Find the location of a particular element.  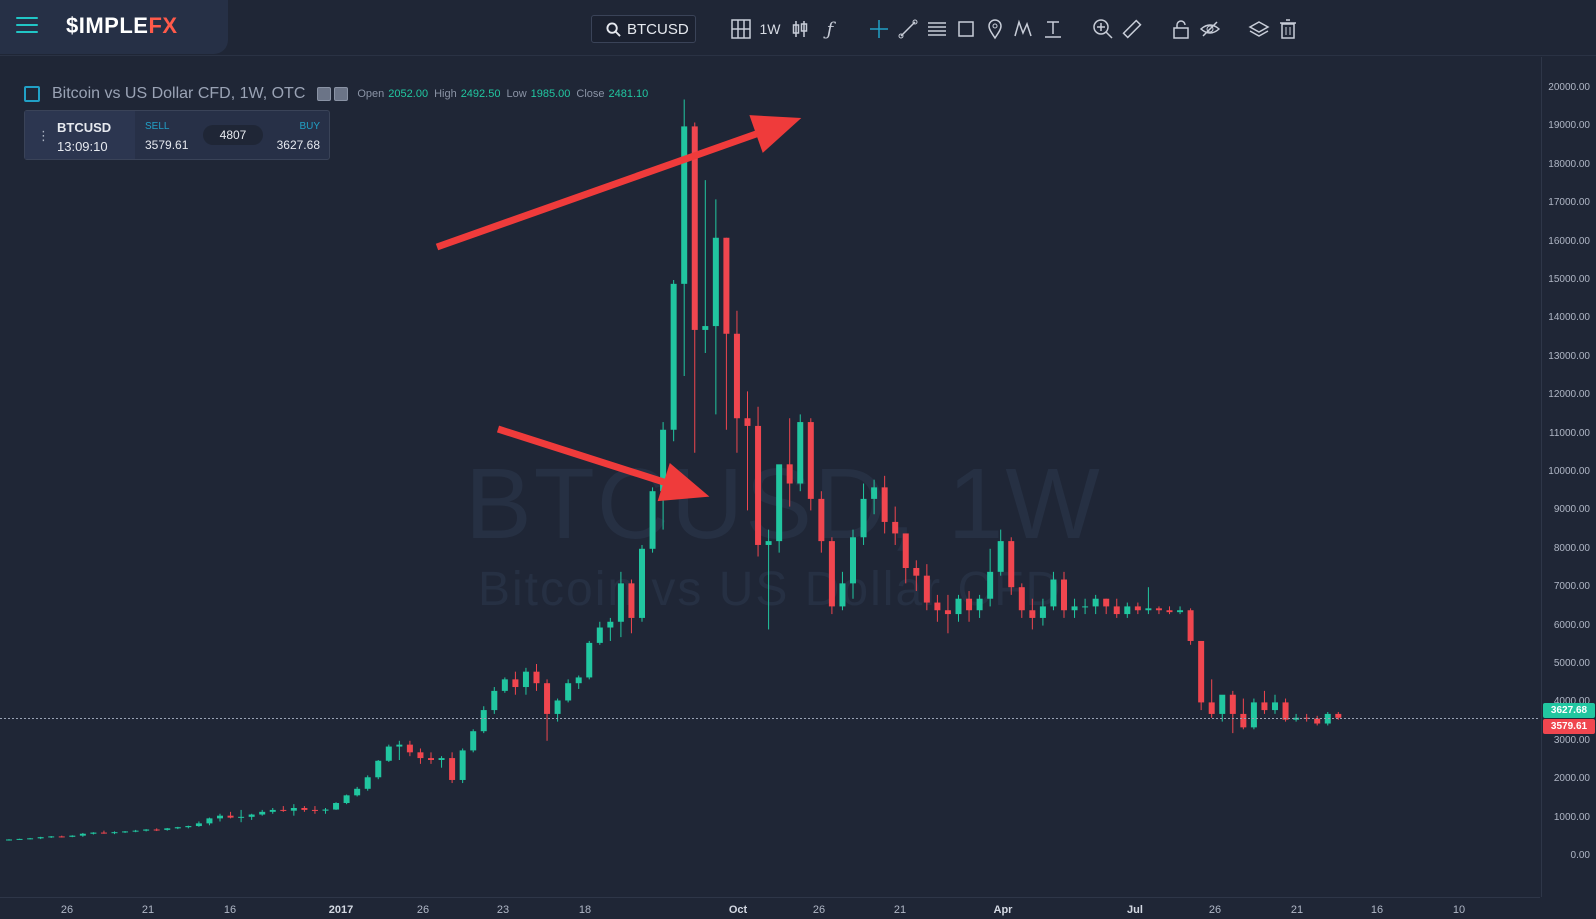

measure-icon is located at coordinates (1053, 29).